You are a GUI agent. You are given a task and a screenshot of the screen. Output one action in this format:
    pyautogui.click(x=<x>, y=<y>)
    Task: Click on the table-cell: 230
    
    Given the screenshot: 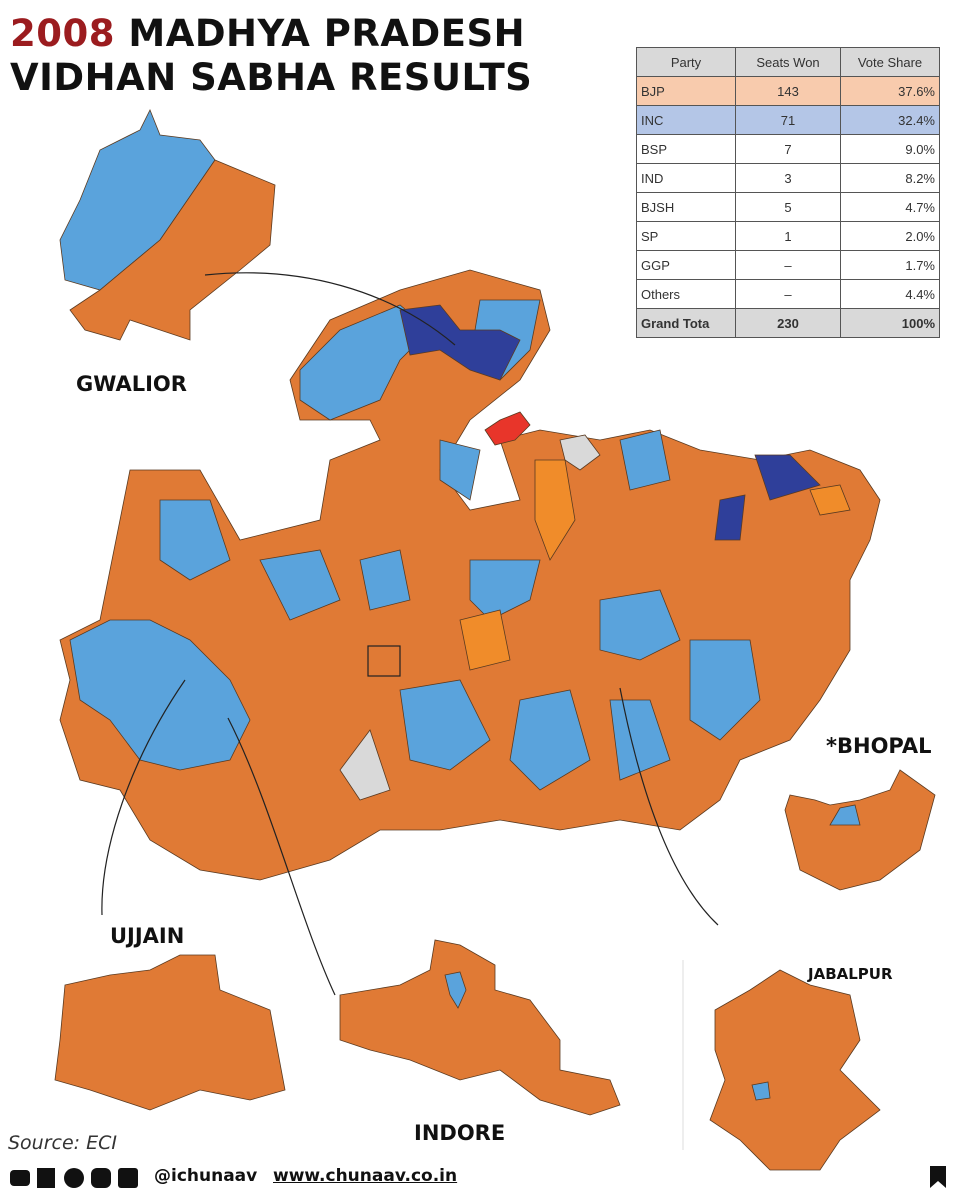 What is the action you would take?
    pyautogui.click(x=788, y=323)
    